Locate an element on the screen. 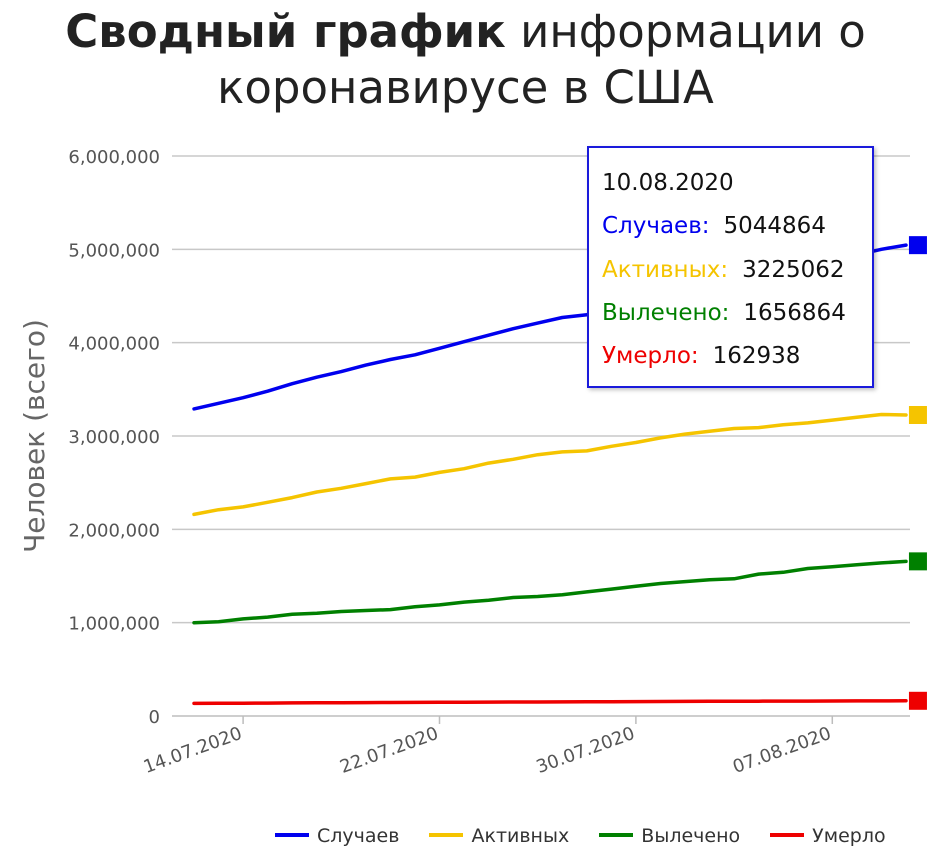 Image resolution: width=931 pixels, height=859 pixels. x-tick-label: 30.07.2020 is located at coordinates (586, 750).